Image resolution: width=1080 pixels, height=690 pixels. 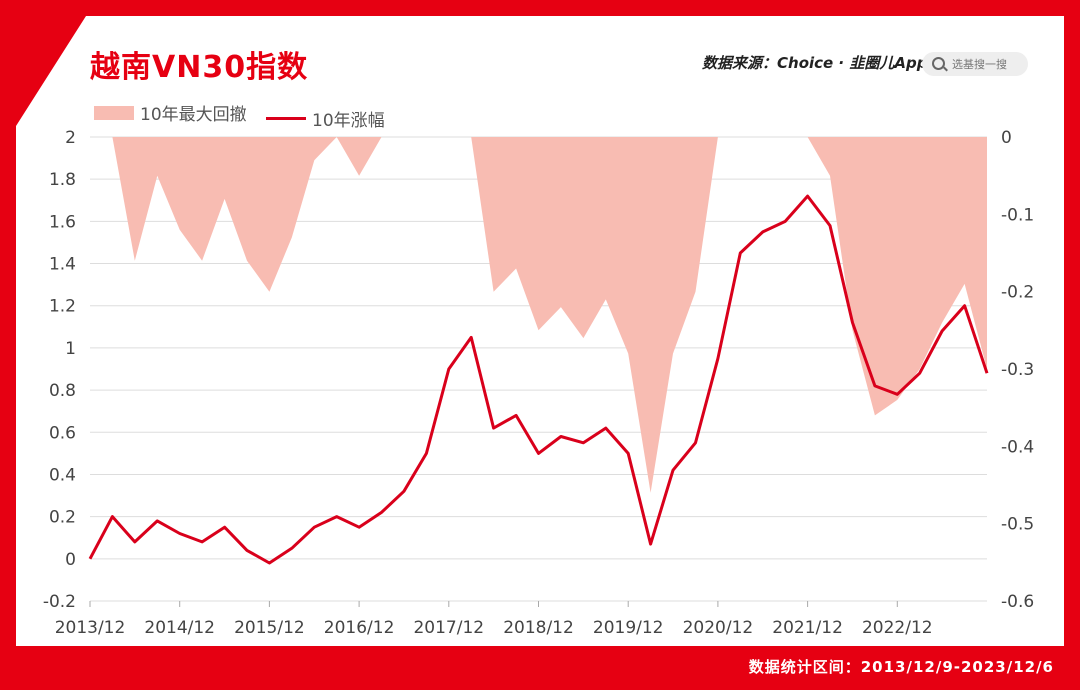 What do you see at coordinates (70, 560) in the screenshot?
I see `y-left-tick-label: 0` at bounding box center [70, 560].